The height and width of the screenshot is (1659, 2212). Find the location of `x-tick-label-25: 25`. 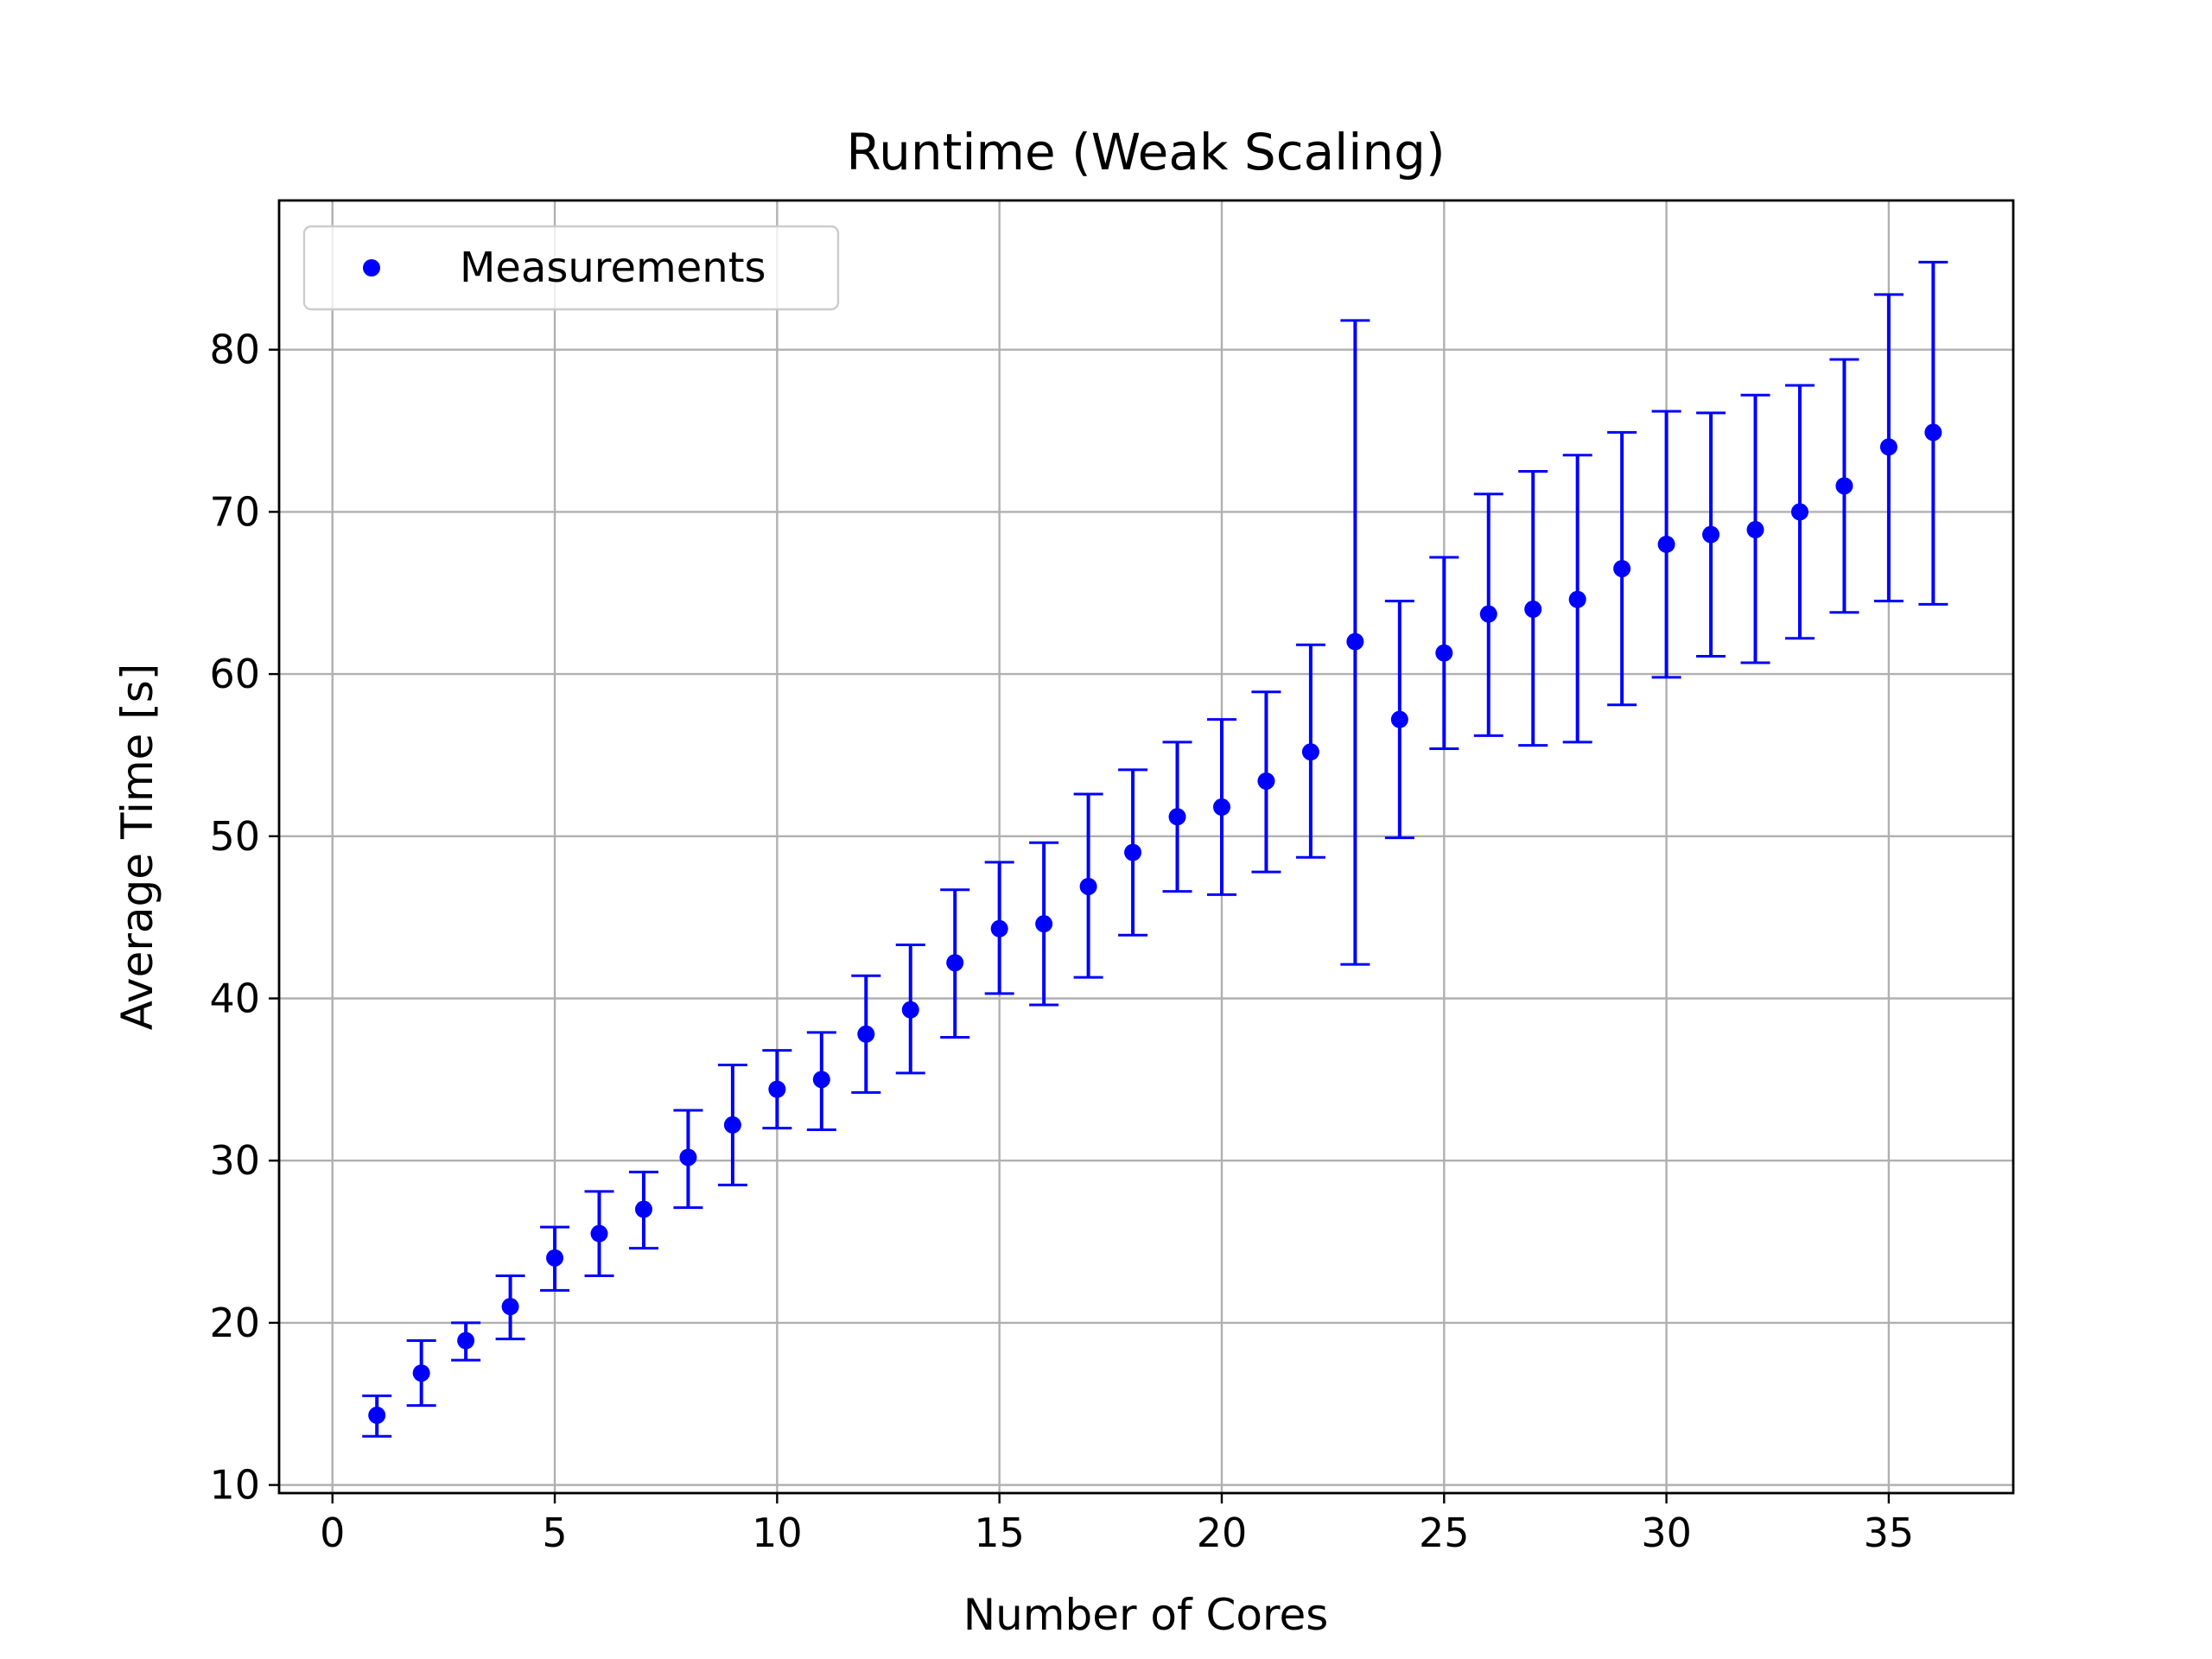

x-tick-label-25: 25 is located at coordinates (1444, 1533).